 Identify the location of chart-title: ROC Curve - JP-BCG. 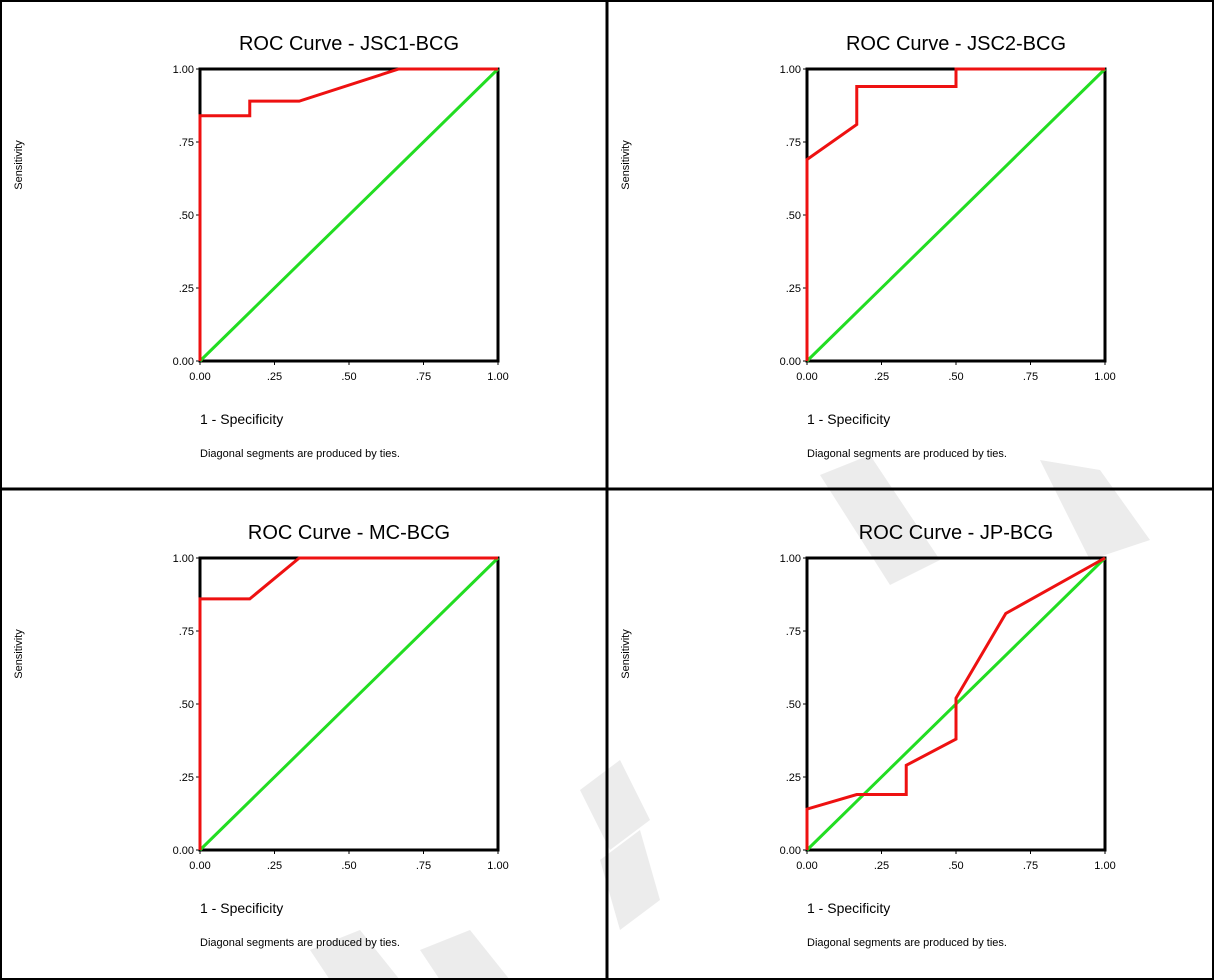
(956, 533).